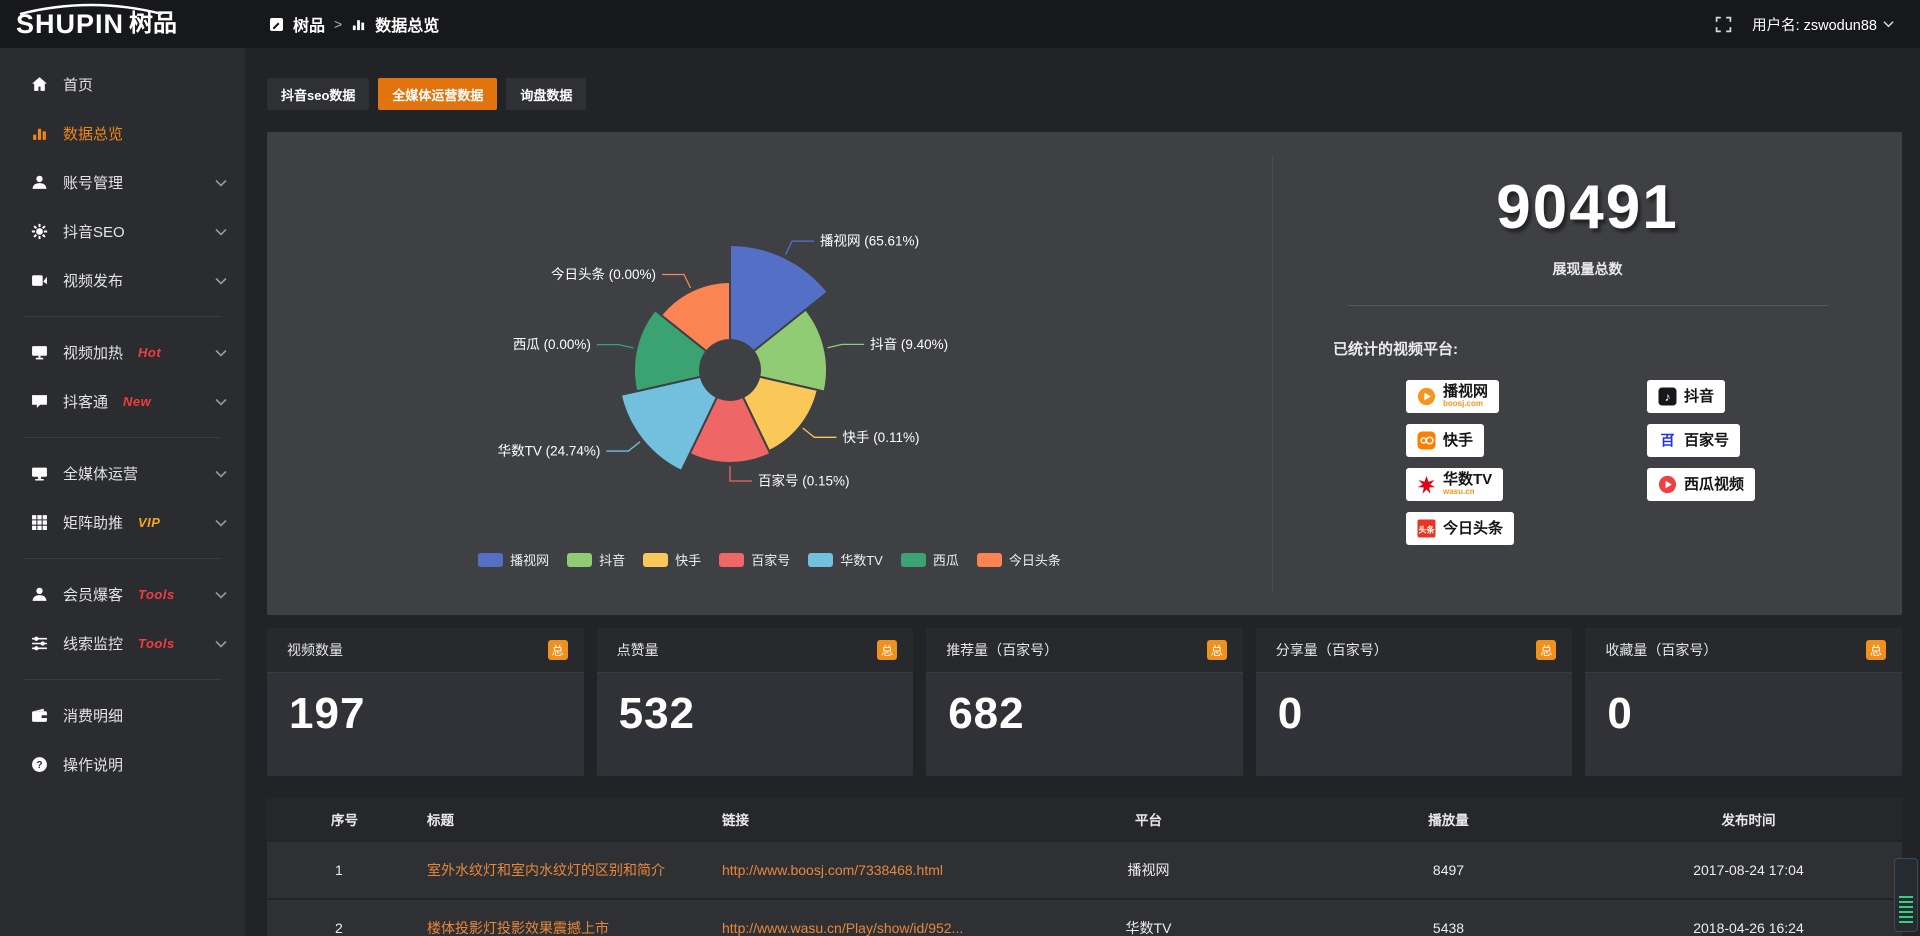 This screenshot has height=936, width=1920. Describe the element at coordinates (657, 713) in the screenshot. I see `stat-card-value: 532` at that location.